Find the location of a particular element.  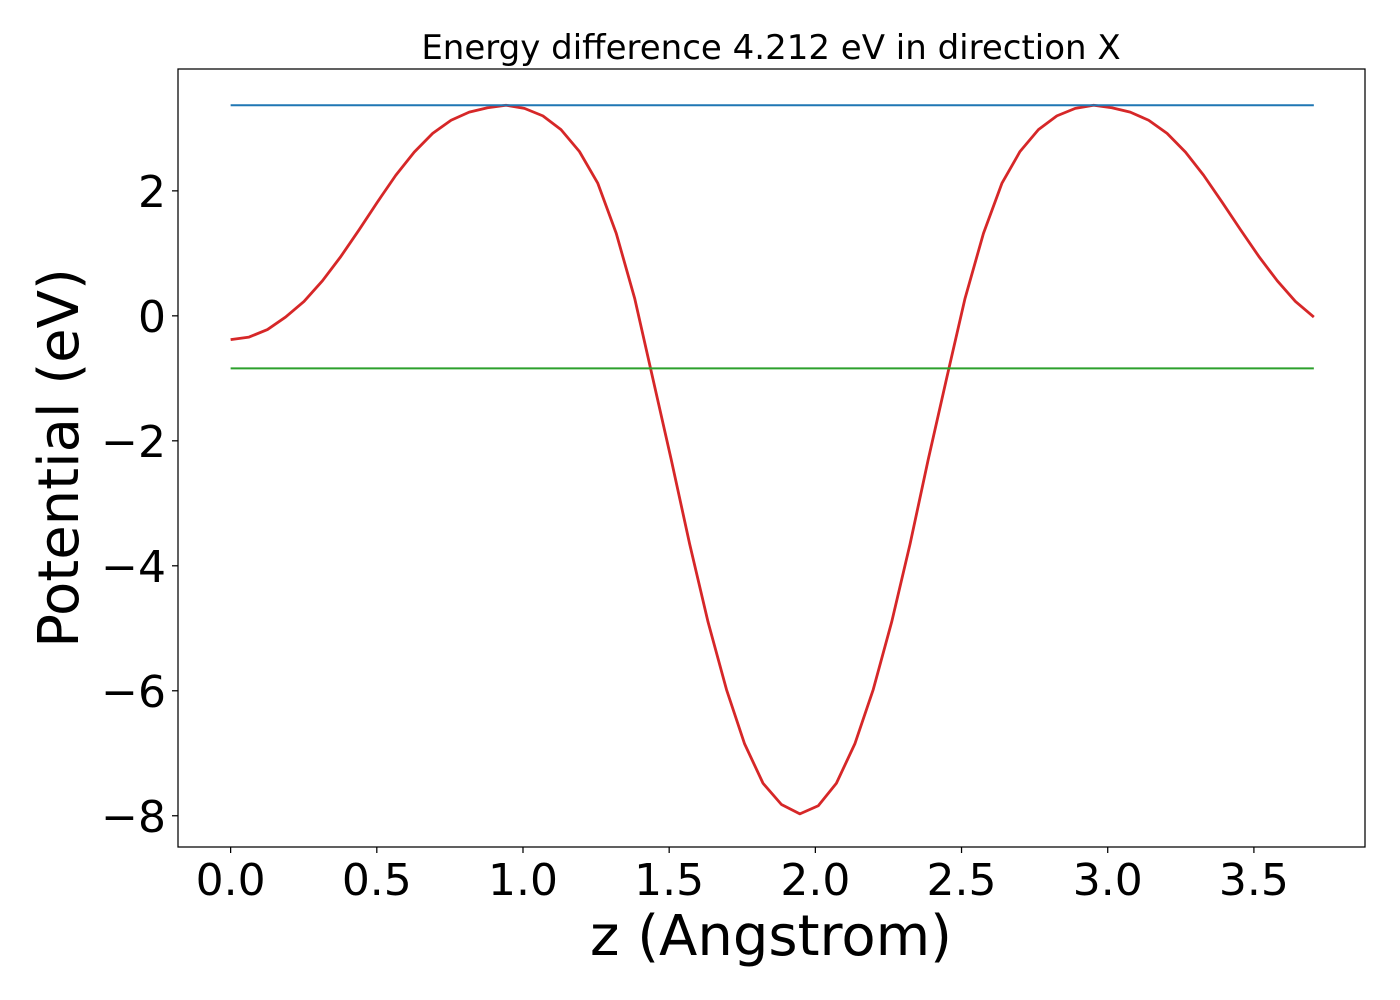

x-tick-label: 1.5 is located at coordinates (669, 880).